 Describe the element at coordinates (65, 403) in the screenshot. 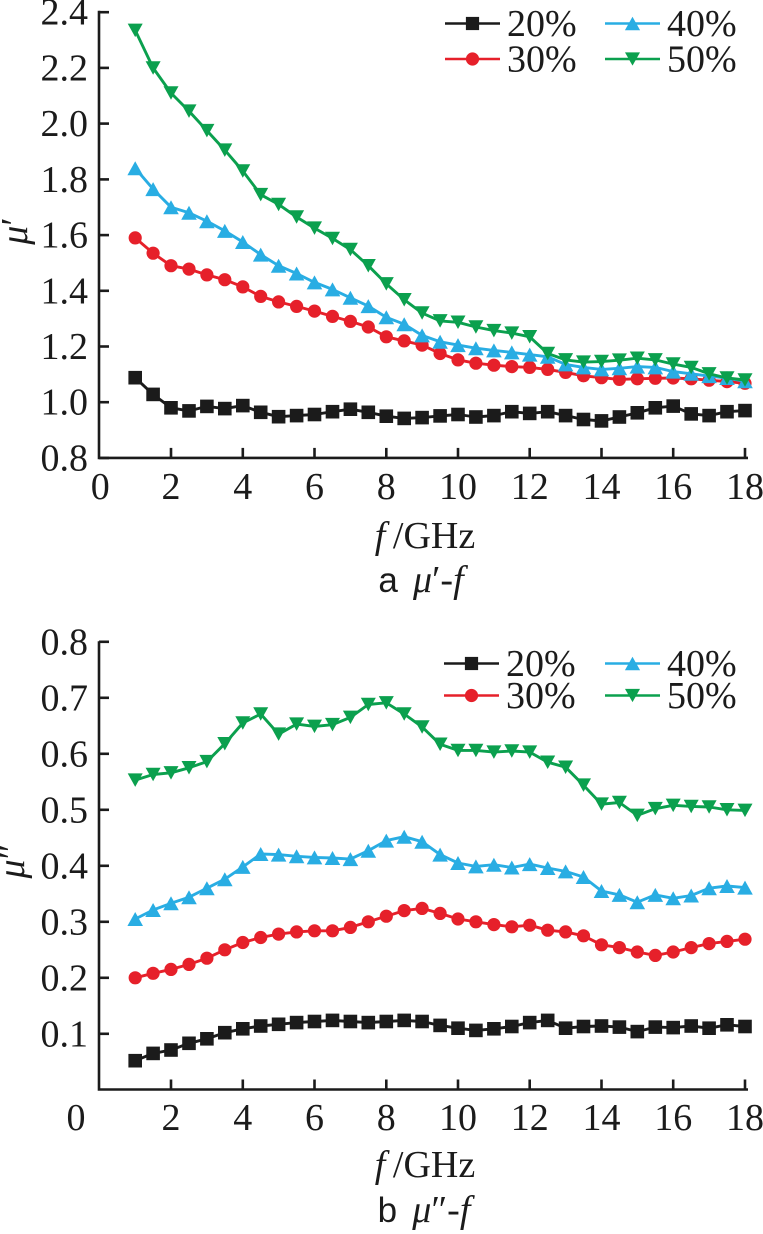

I see `svg-text: 1.0` at that location.